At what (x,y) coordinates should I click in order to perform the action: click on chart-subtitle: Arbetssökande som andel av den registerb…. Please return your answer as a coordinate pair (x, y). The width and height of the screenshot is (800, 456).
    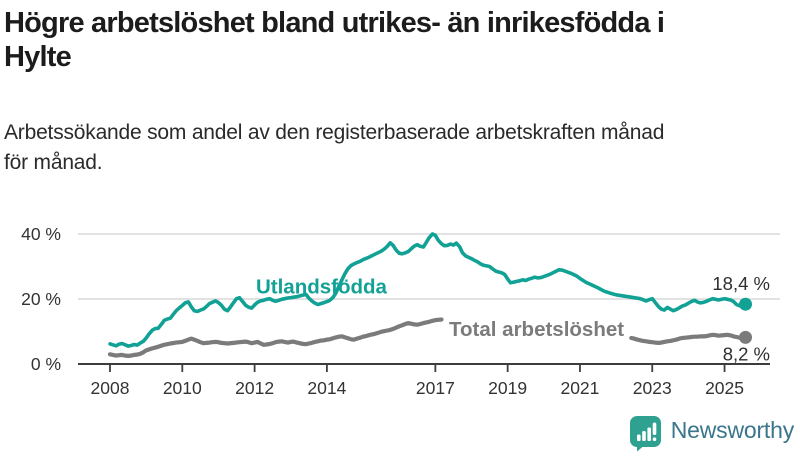
    Looking at the image, I should click on (402, 148).